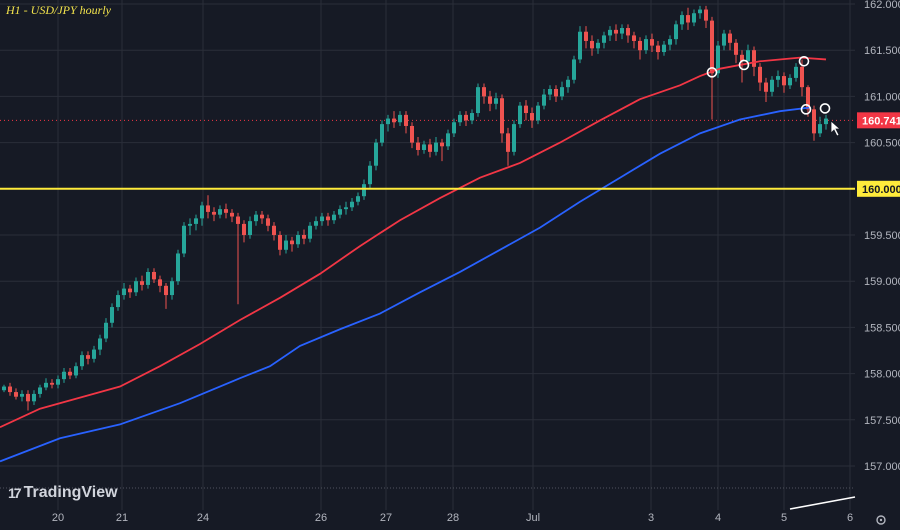 Image resolution: width=900 pixels, height=530 pixels. Describe the element at coordinates (533, 518) in the screenshot. I see `x-tick-label: Jul` at that location.